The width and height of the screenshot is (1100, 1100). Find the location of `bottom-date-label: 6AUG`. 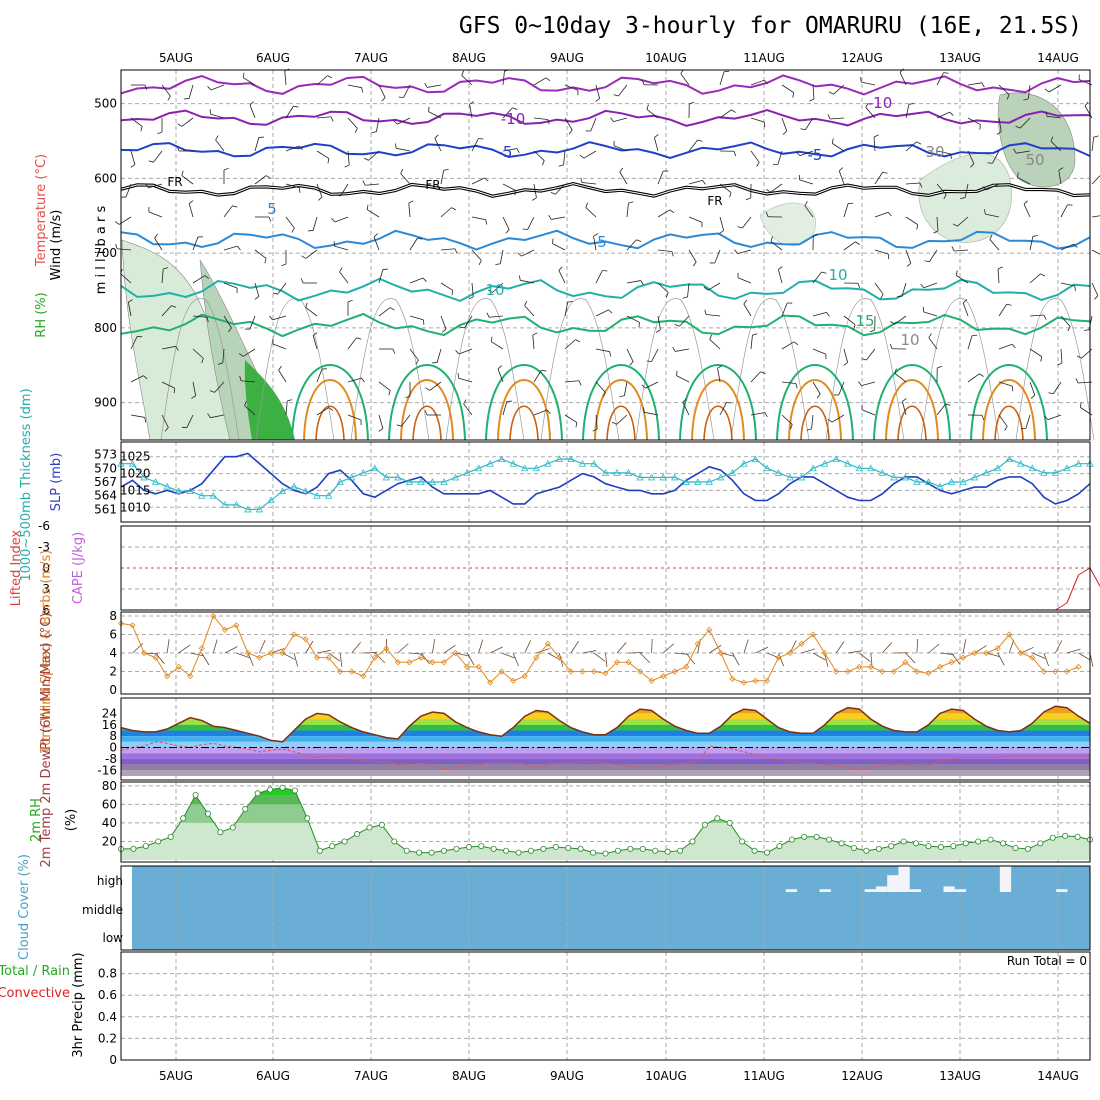

bottom-date-label: 6AUG is located at coordinates (273, 1076).